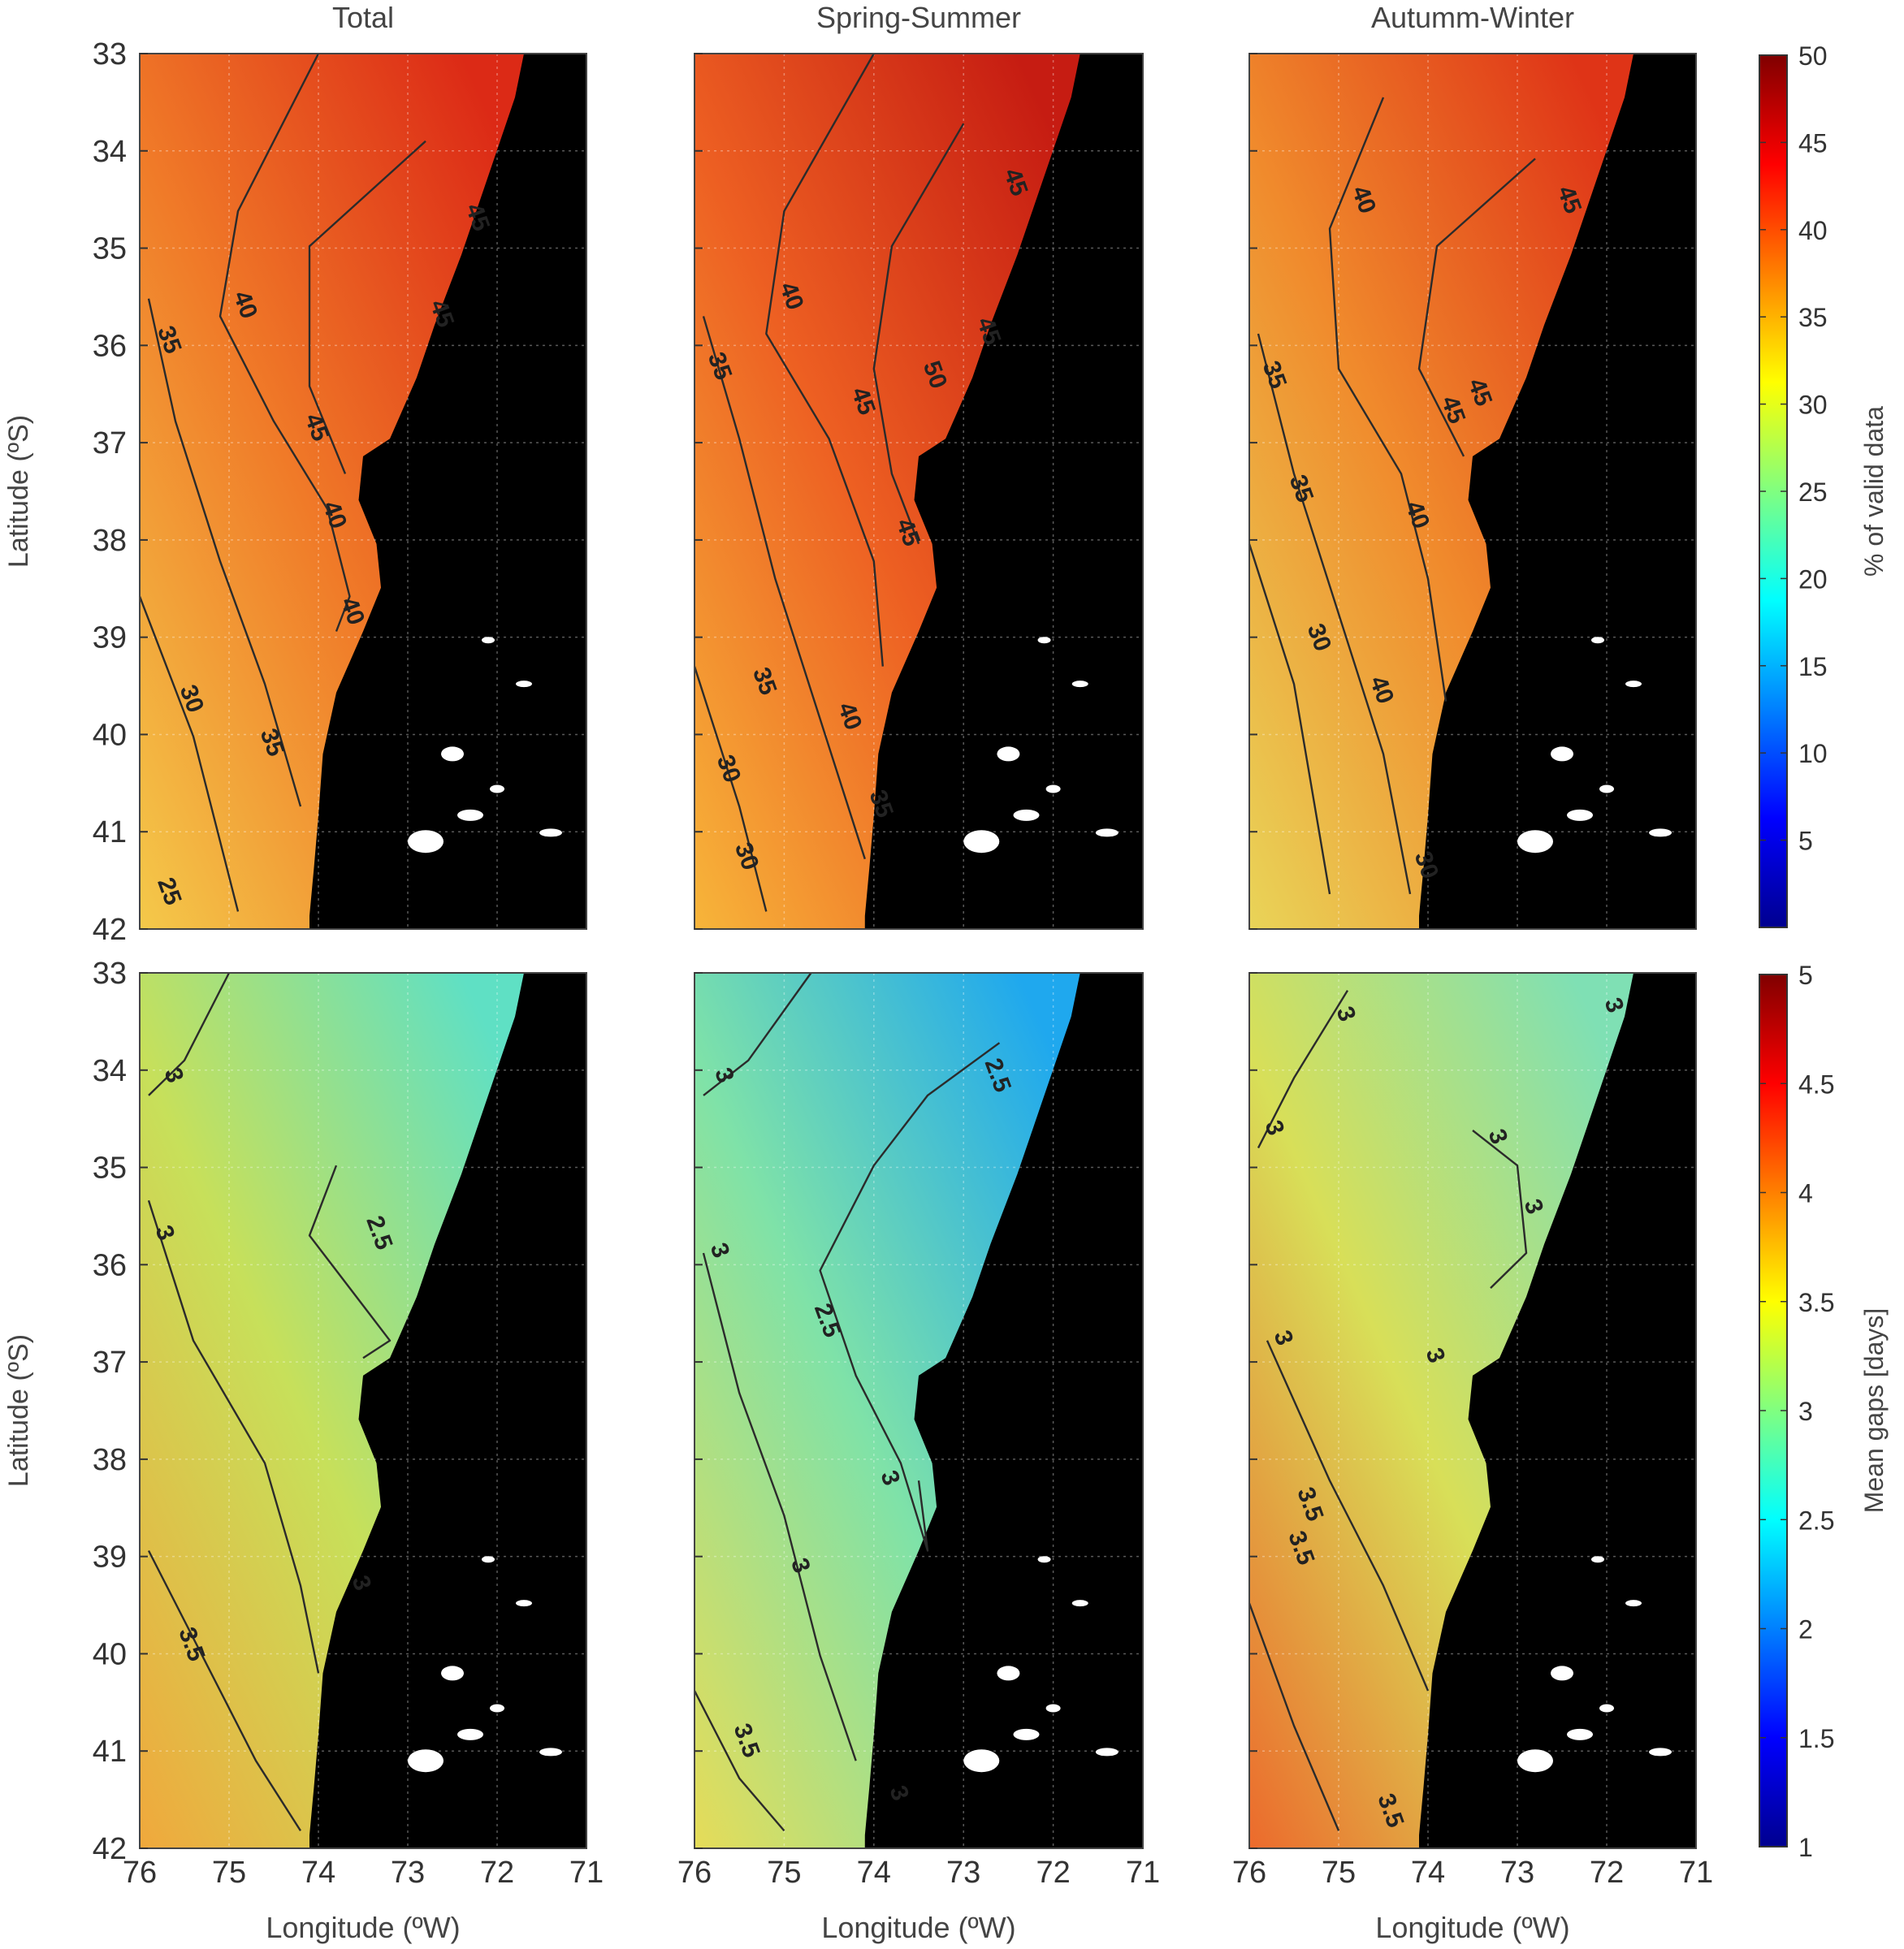 The image size is (1904, 1949). Describe the element at coordinates (1816, 1739) in the screenshot. I see `colorbar-tick-label: 1.5` at that location.